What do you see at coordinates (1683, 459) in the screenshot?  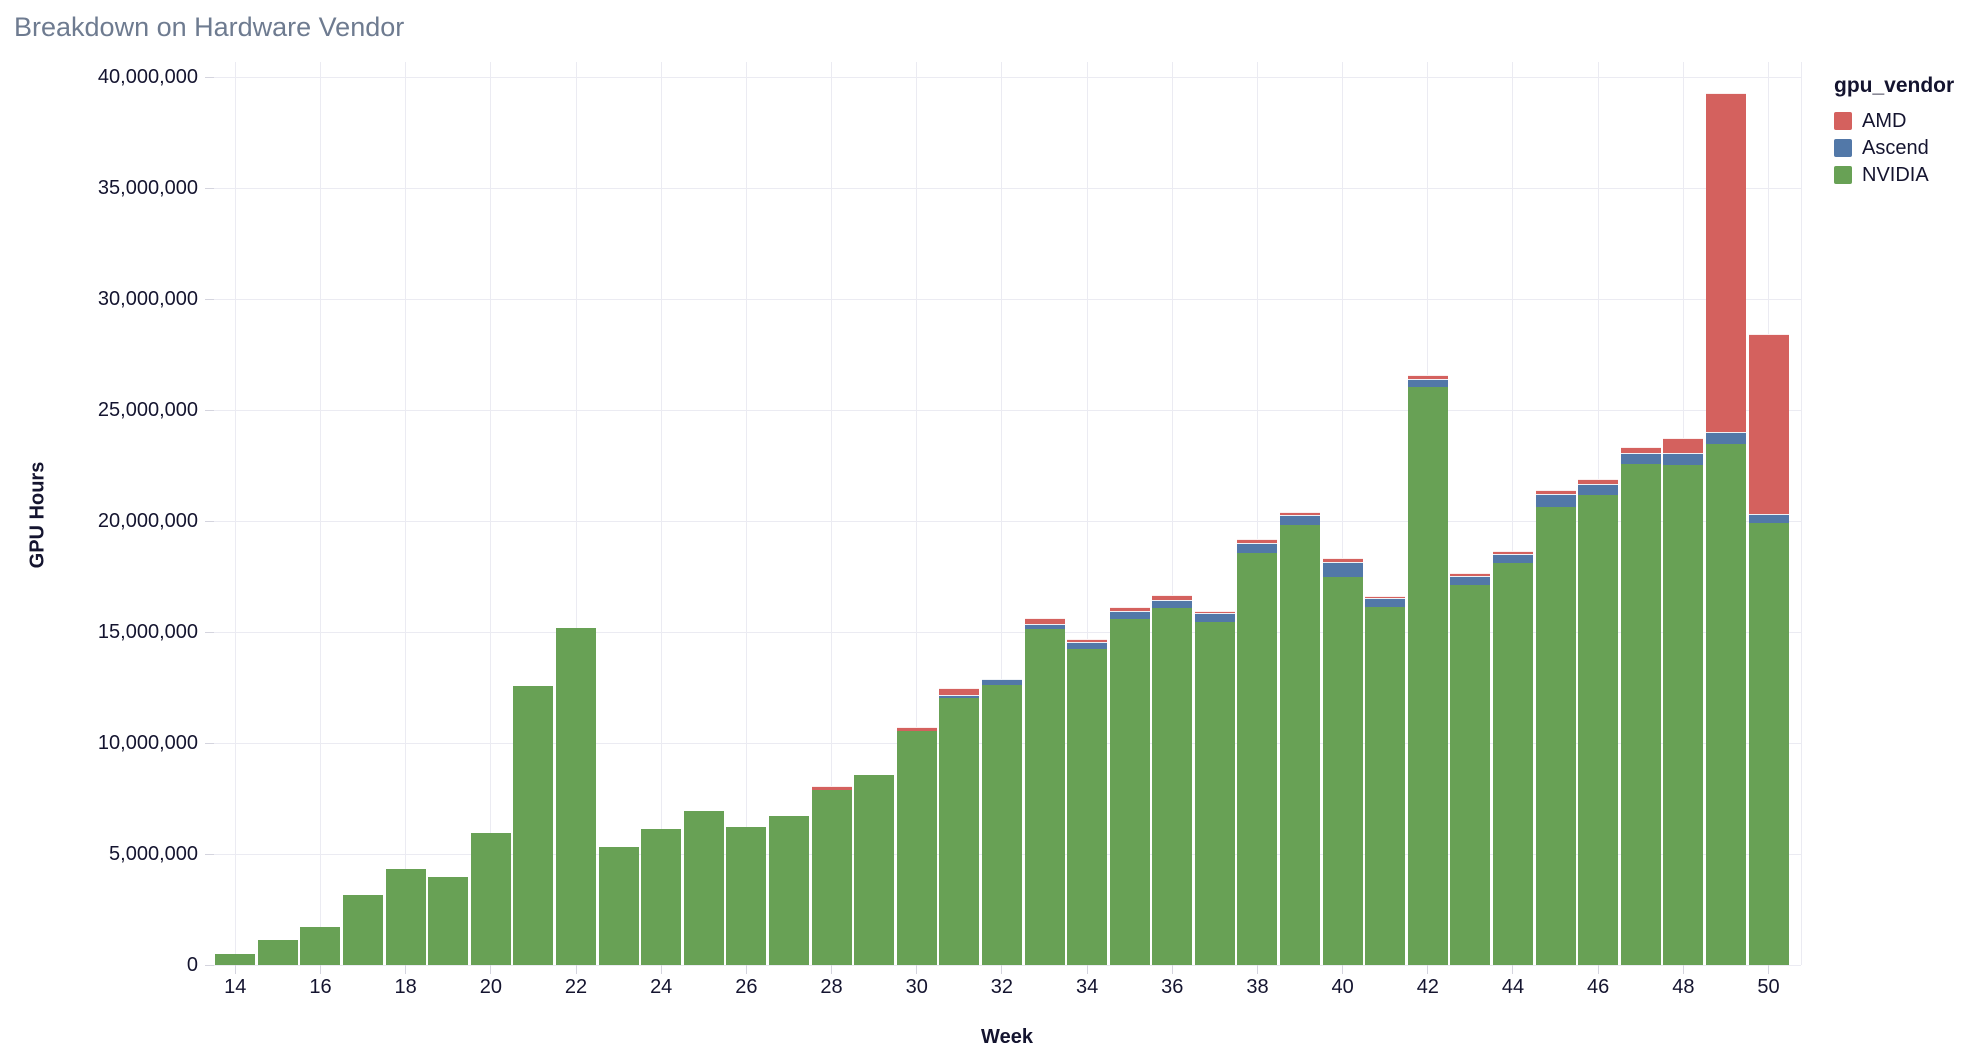 I see `bar-week-48-ascend` at bounding box center [1683, 459].